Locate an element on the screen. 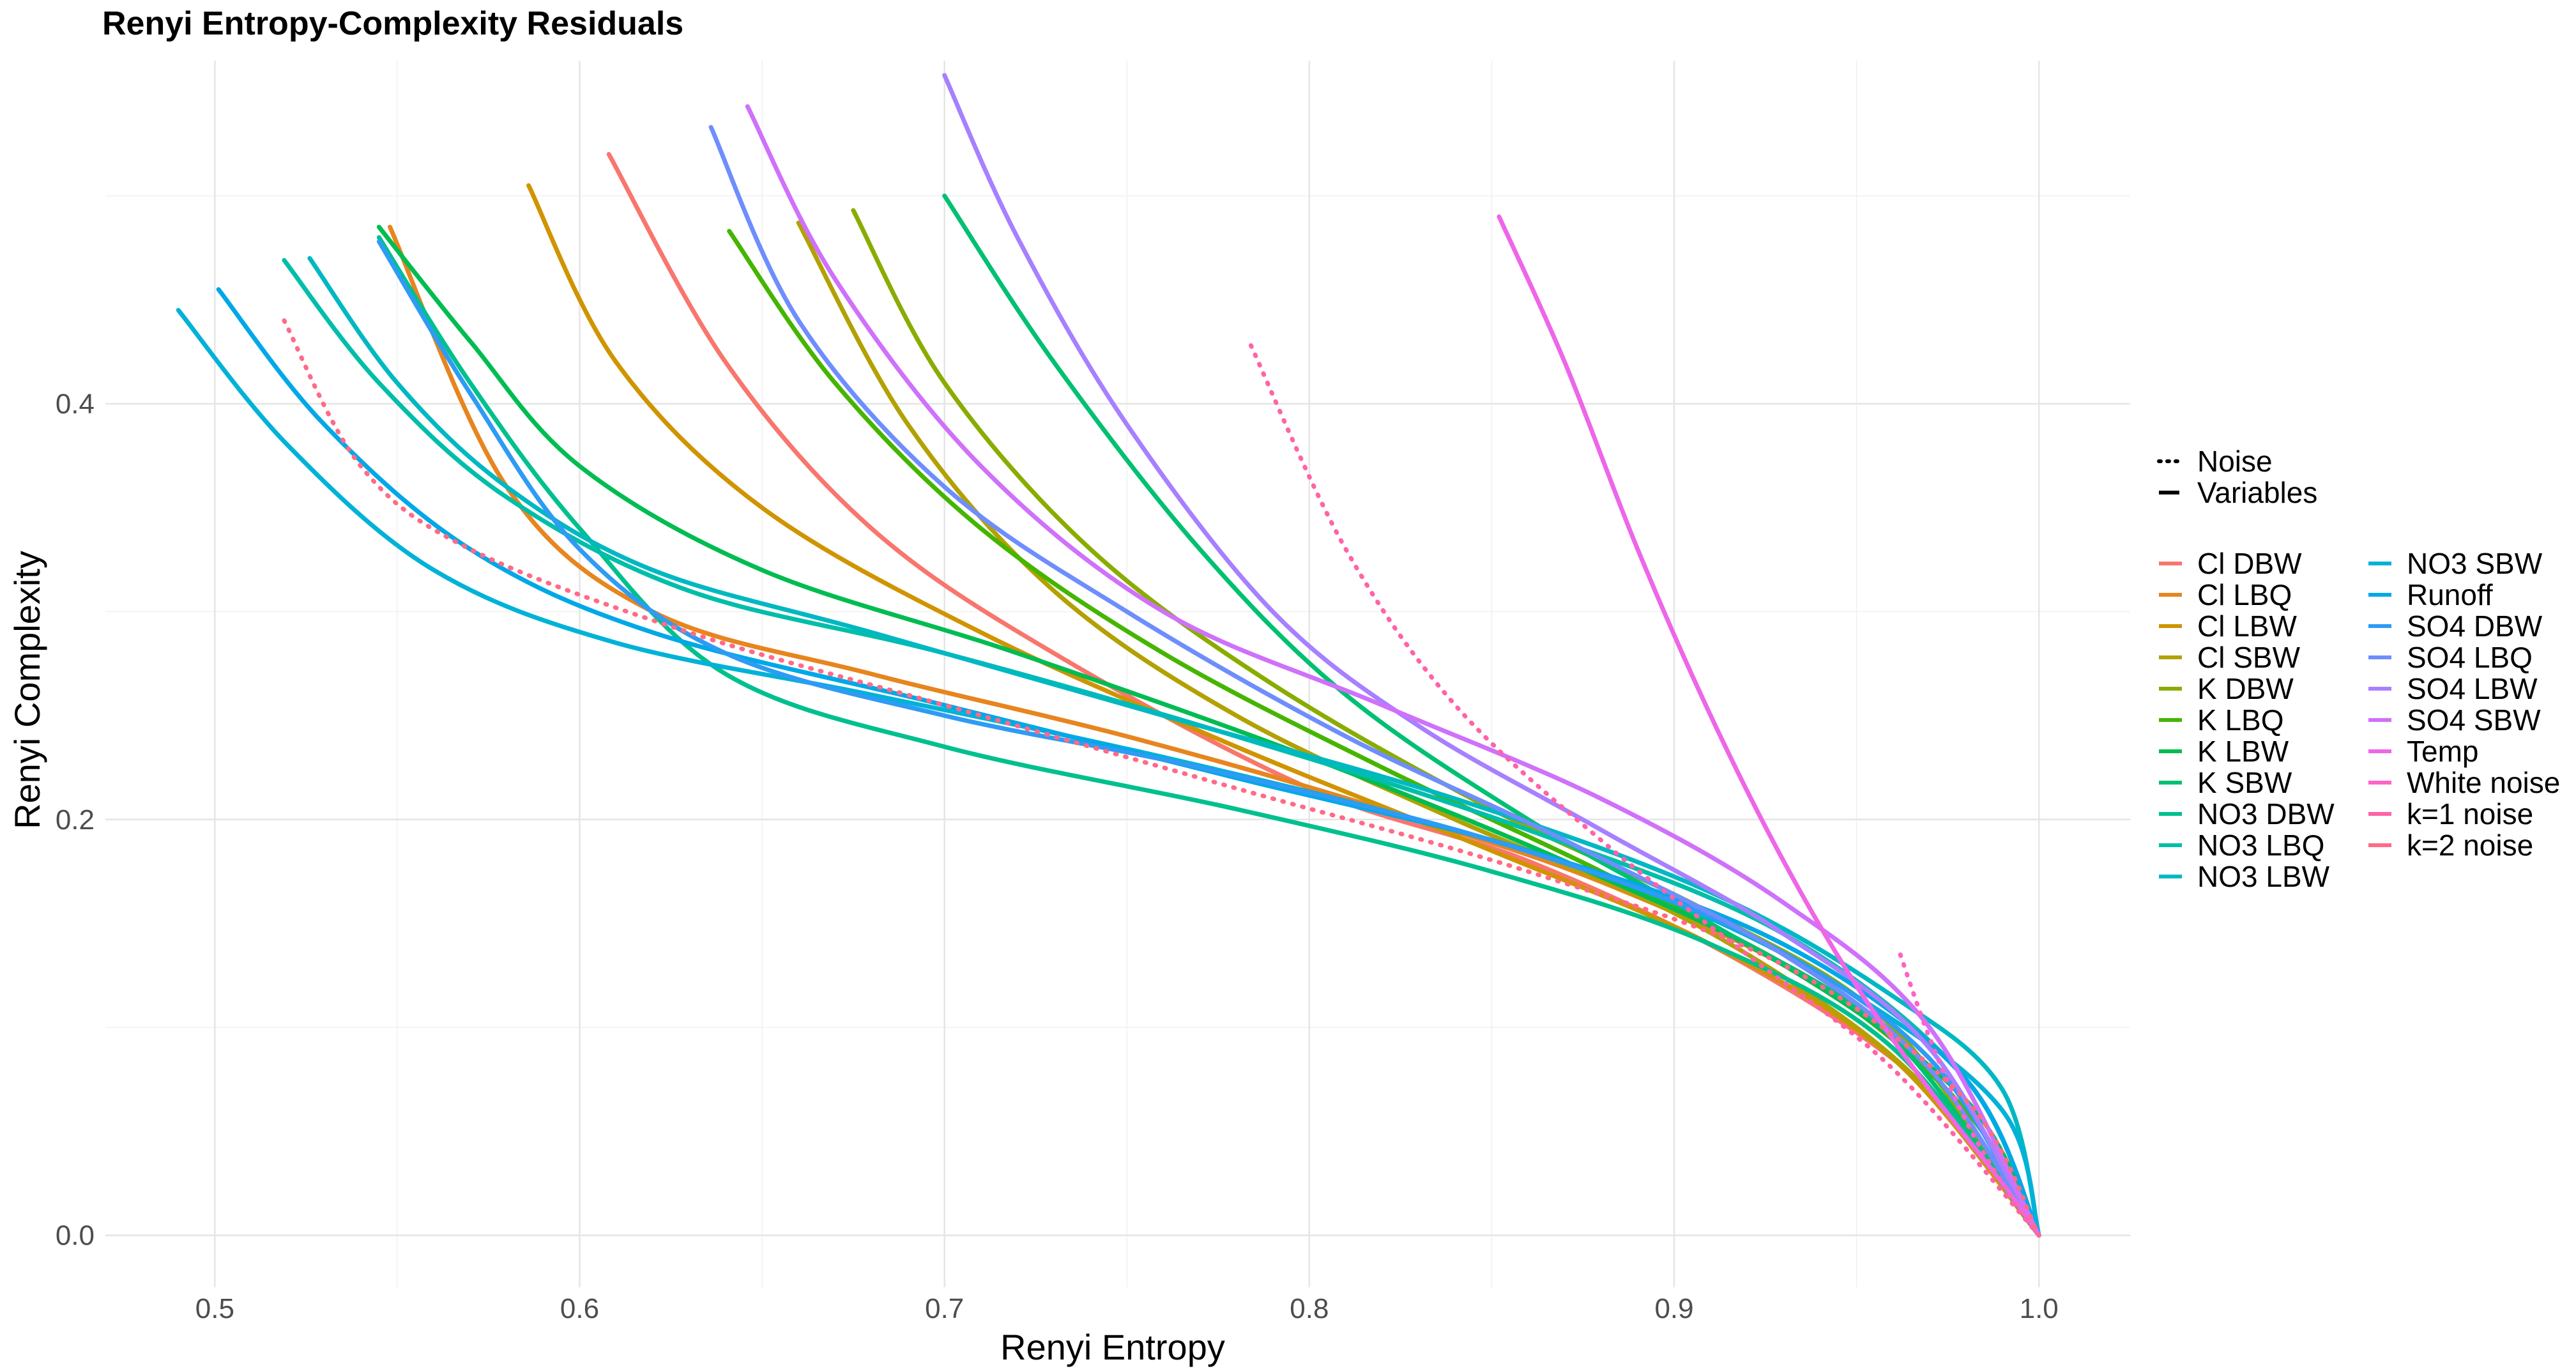 The height and width of the screenshot is (1371, 2576). legend-label-so4-dbw: SO4 DBW is located at coordinates (2475, 626).